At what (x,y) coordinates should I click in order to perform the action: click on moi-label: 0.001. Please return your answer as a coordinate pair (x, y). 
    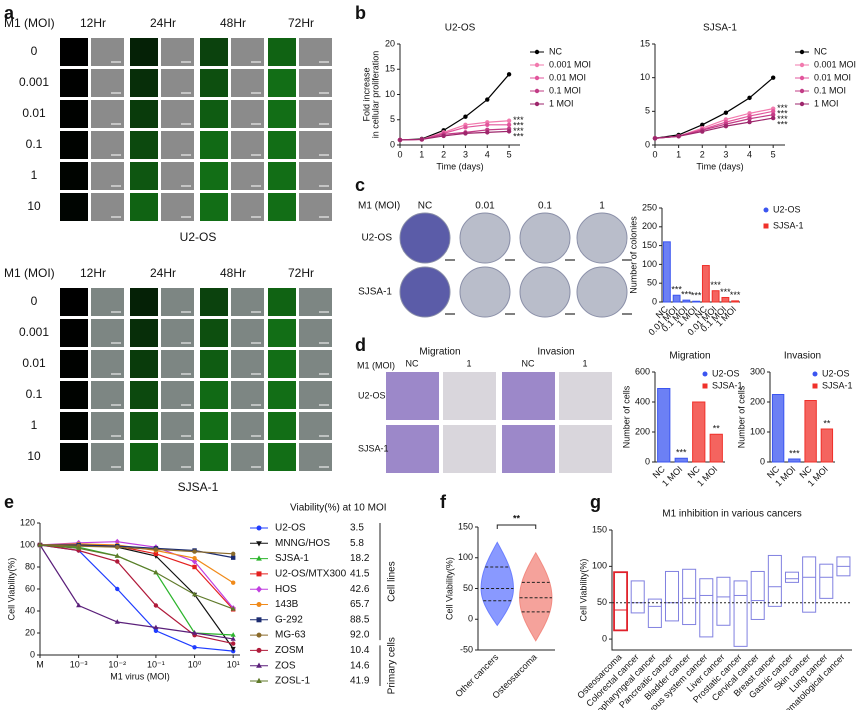
    Looking at the image, I should click on (34, 82).